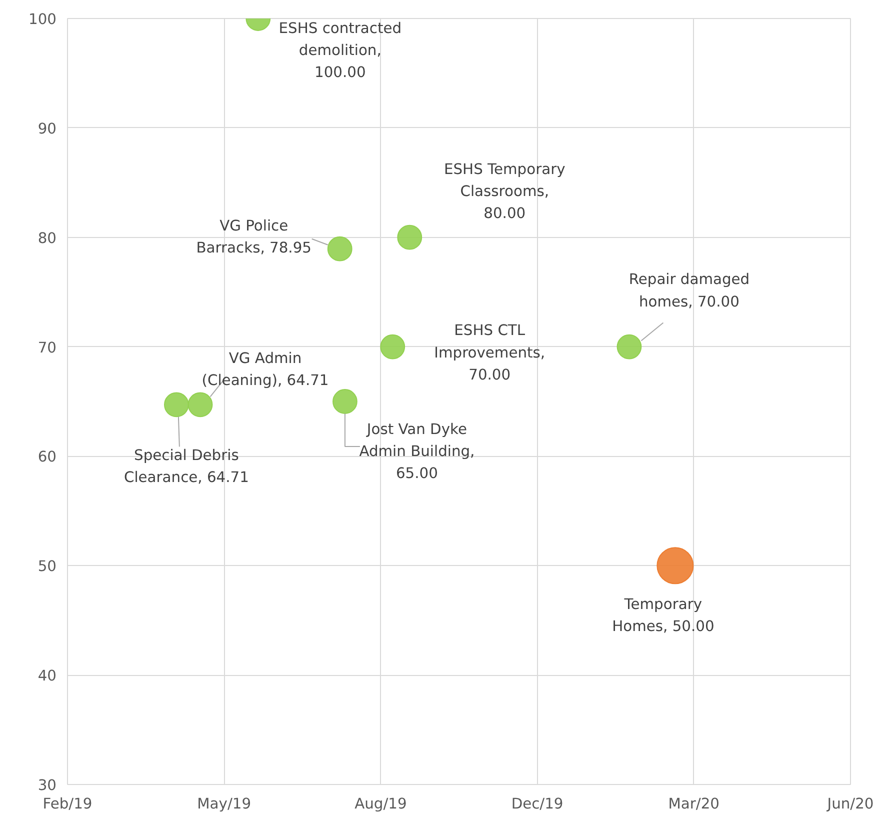 Image resolution: width=886 pixels, height=824 pixels. Describe the element at coordinates (663, 616) in the screenshot. I see `annotation: Temporary Homes, 50.00` at that location.